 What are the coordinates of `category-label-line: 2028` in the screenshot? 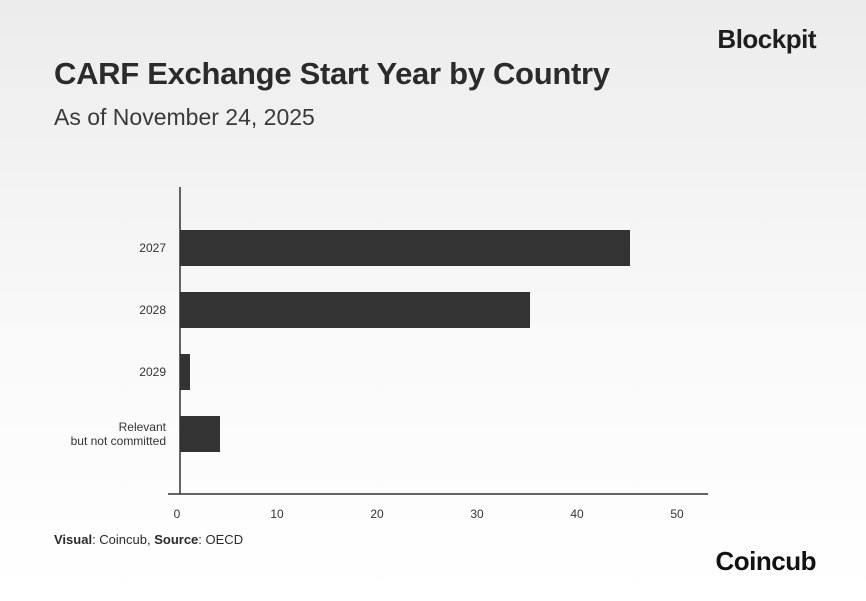 It's located at (152, 310).